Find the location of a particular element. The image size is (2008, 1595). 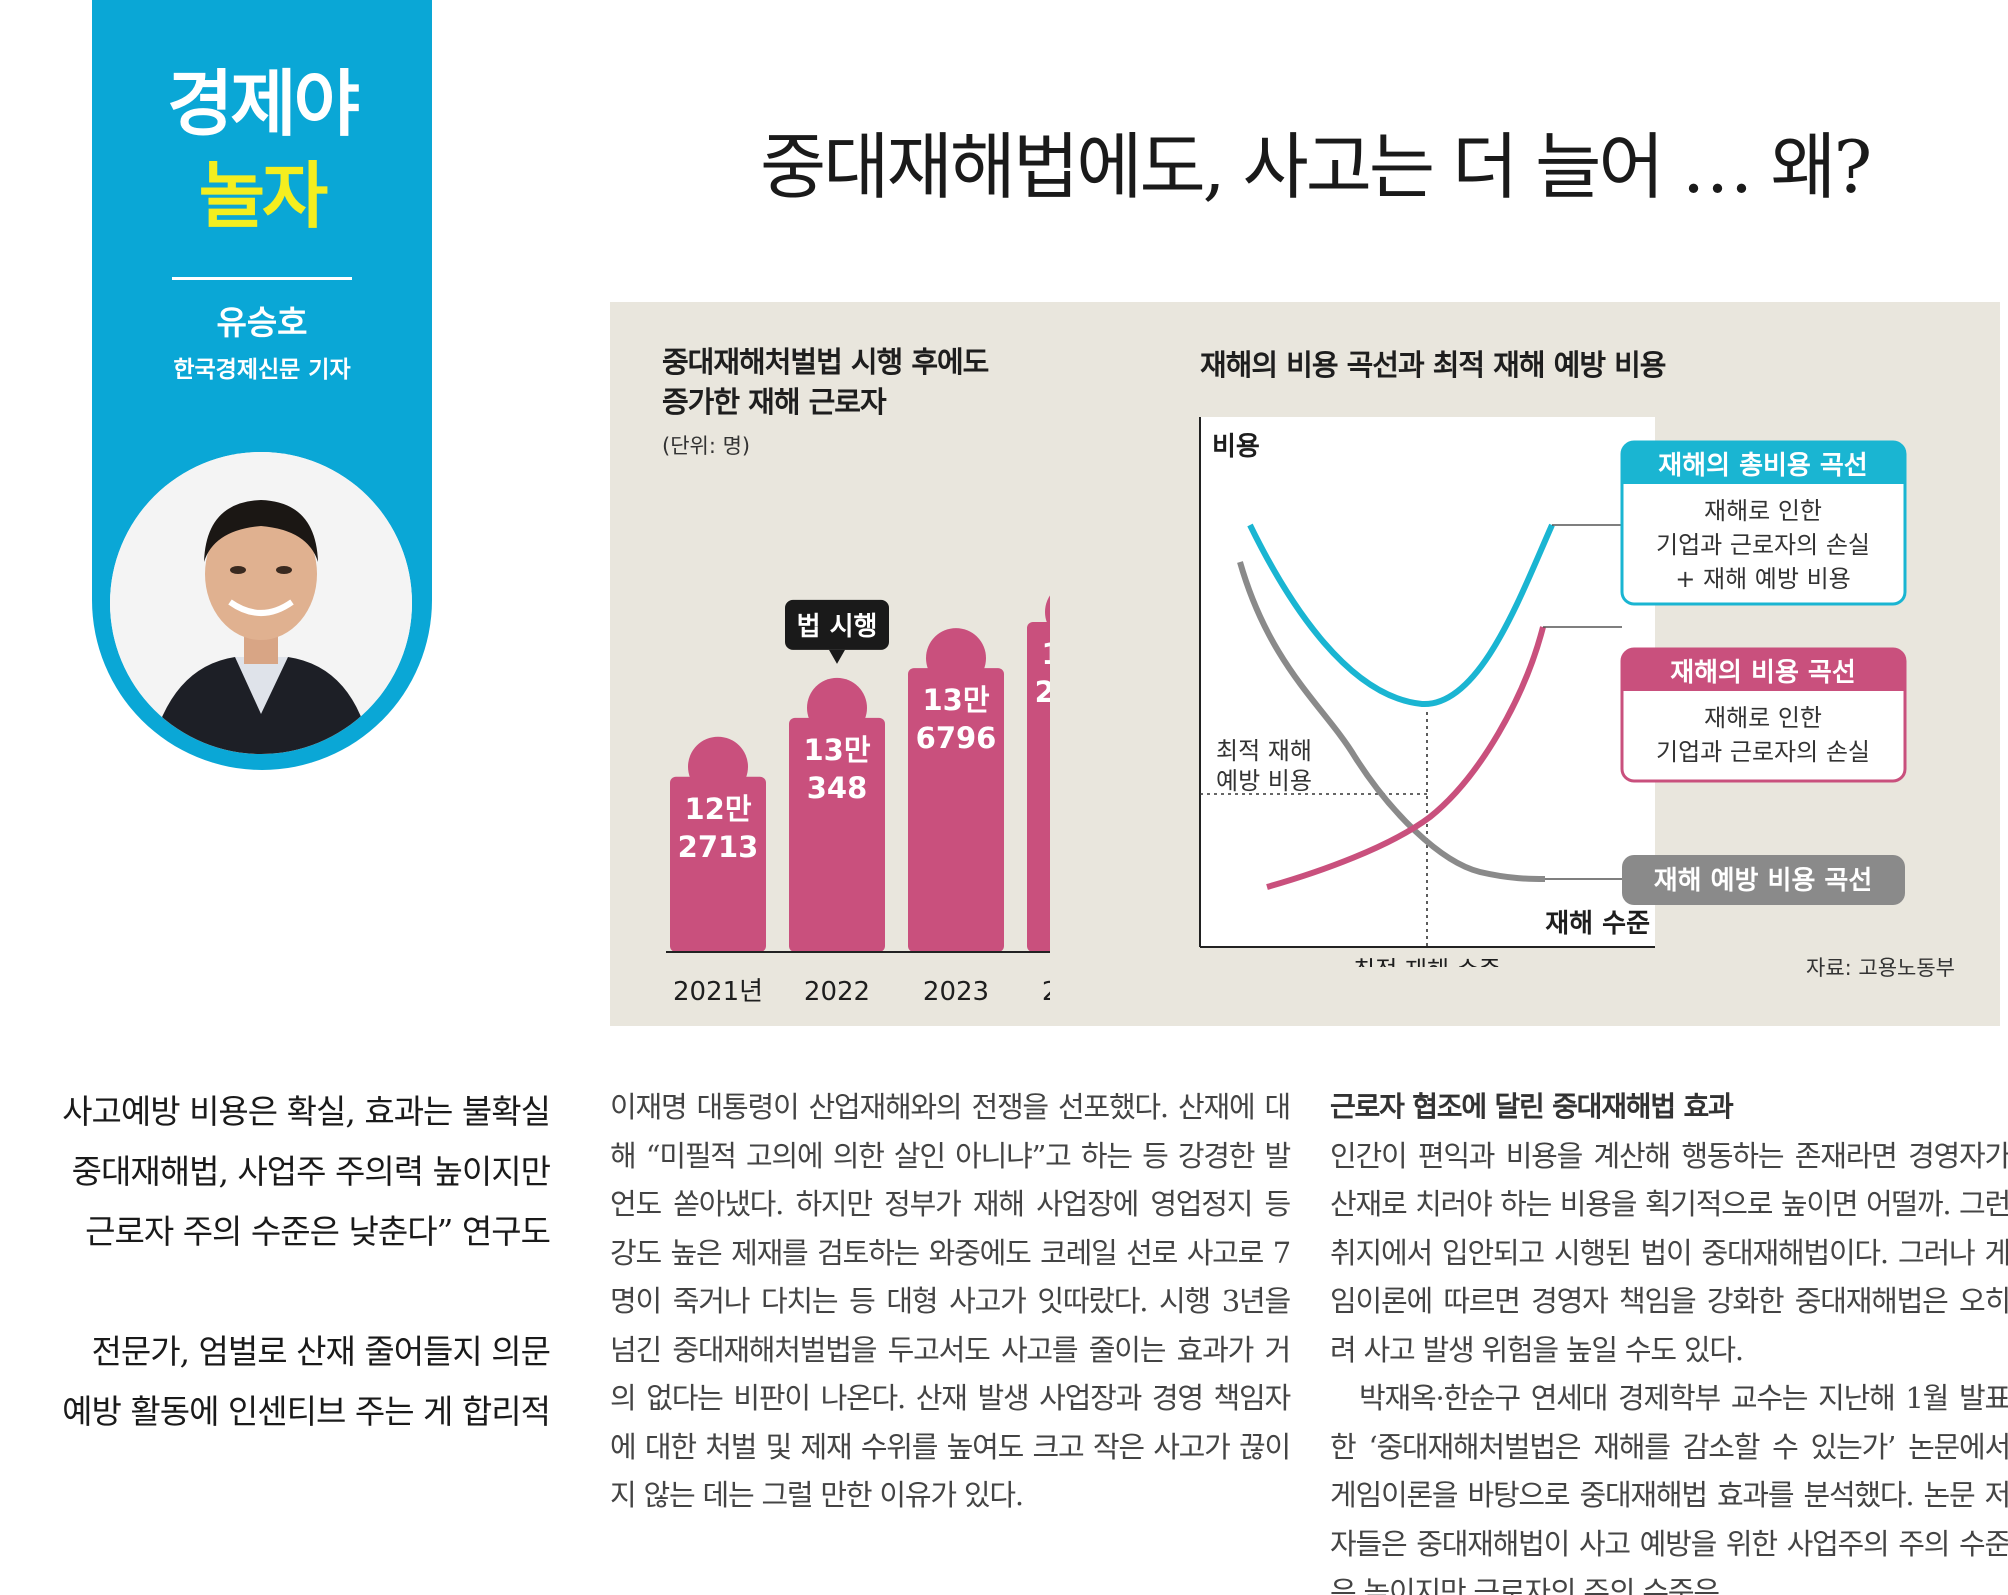

bar-chart-title-line2: 증가한 재해 근로자 is located at coordinates (774, 402).